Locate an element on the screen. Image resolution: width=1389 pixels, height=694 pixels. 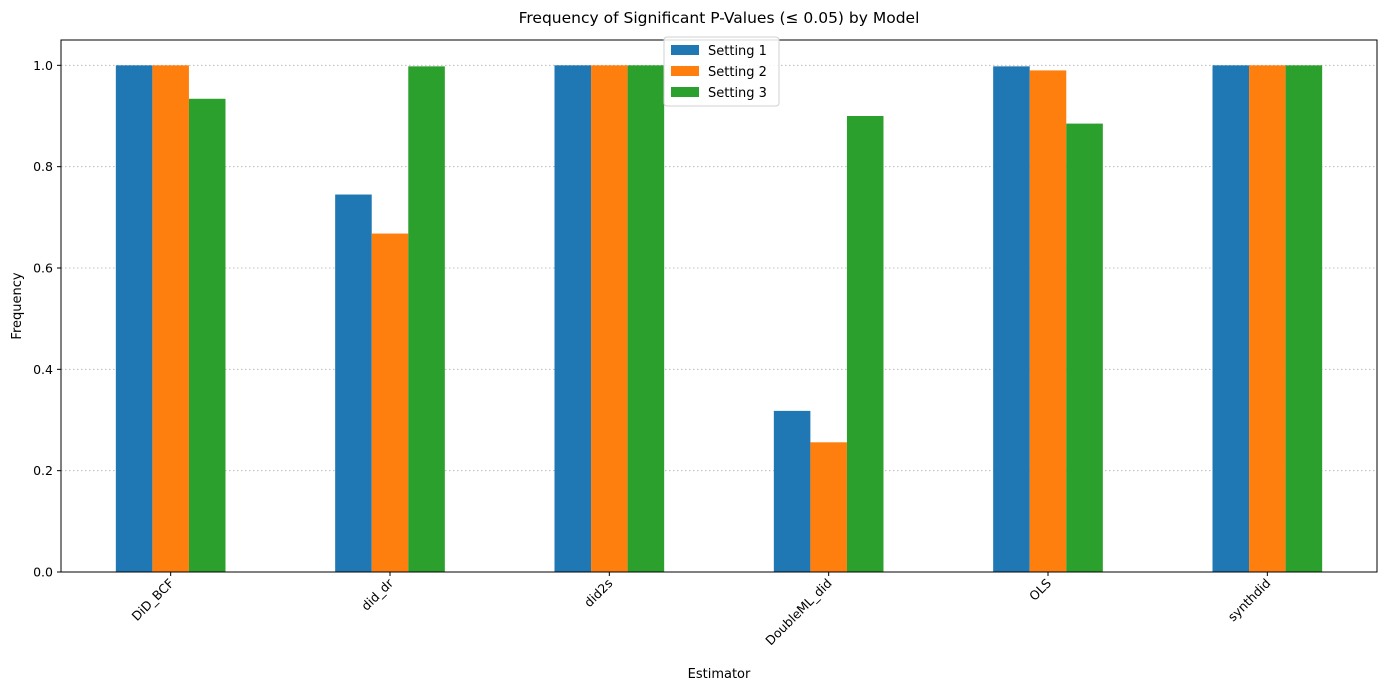
legend-label: Setting 1 is located at coordinates (737, 51).